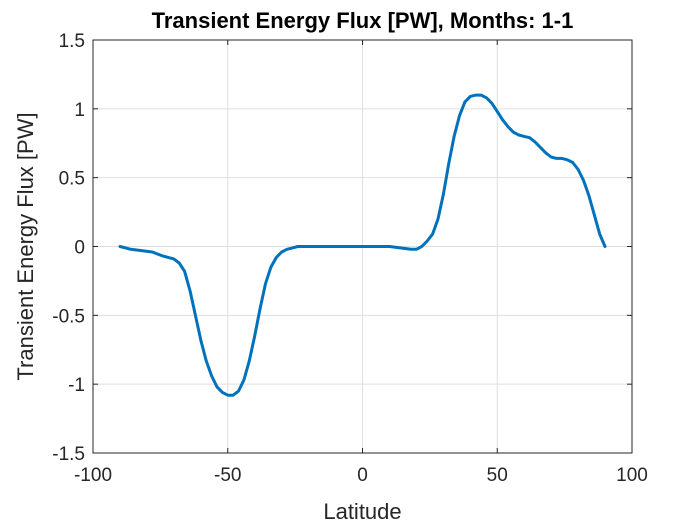 The width and height of the screenshot is (700, 525). What do you see at coordinates (227, 475) in the screenshot?
I see `x-tick-label: -50` at bounding box center [227, 475].